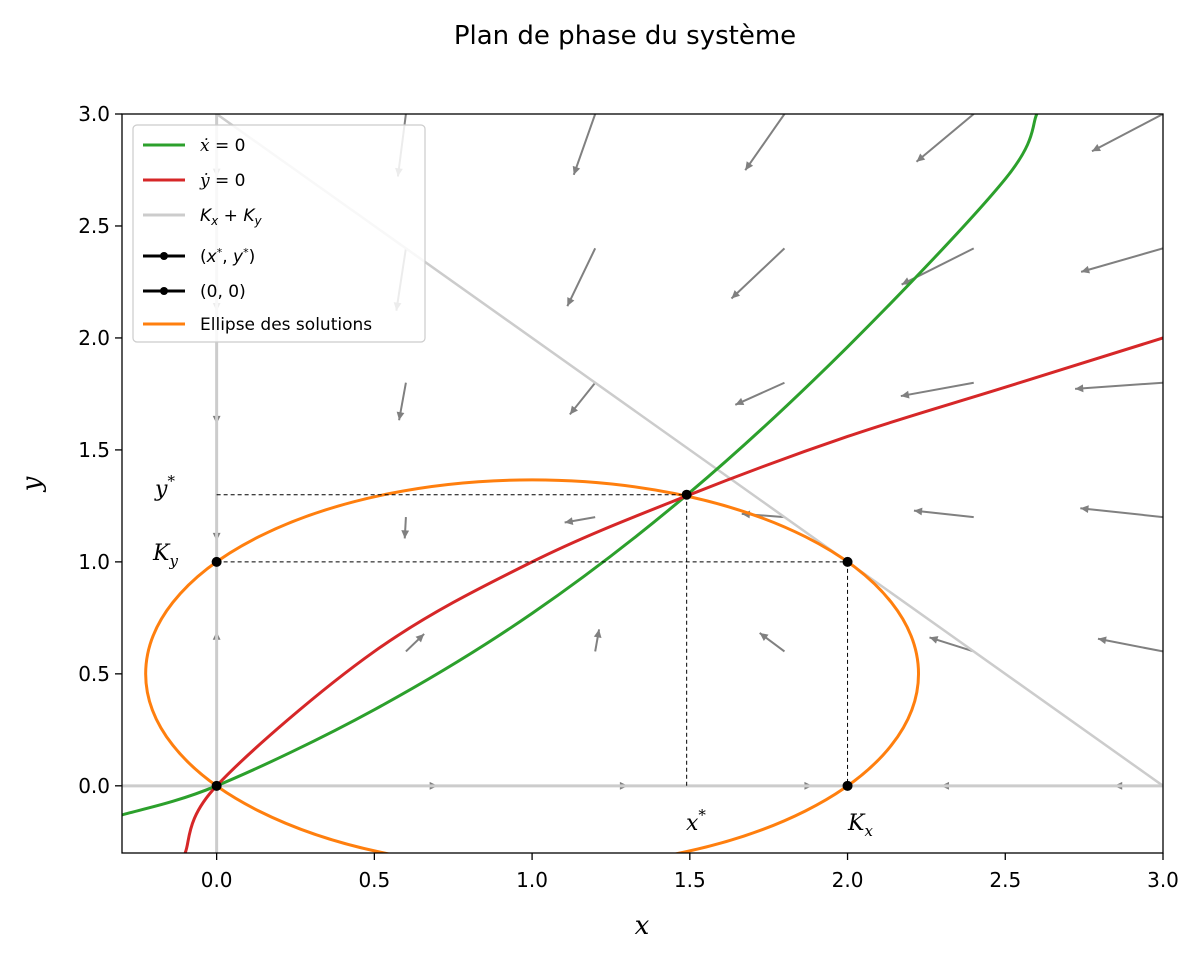  I want to click on svg-text: y*, so click(164, 487).